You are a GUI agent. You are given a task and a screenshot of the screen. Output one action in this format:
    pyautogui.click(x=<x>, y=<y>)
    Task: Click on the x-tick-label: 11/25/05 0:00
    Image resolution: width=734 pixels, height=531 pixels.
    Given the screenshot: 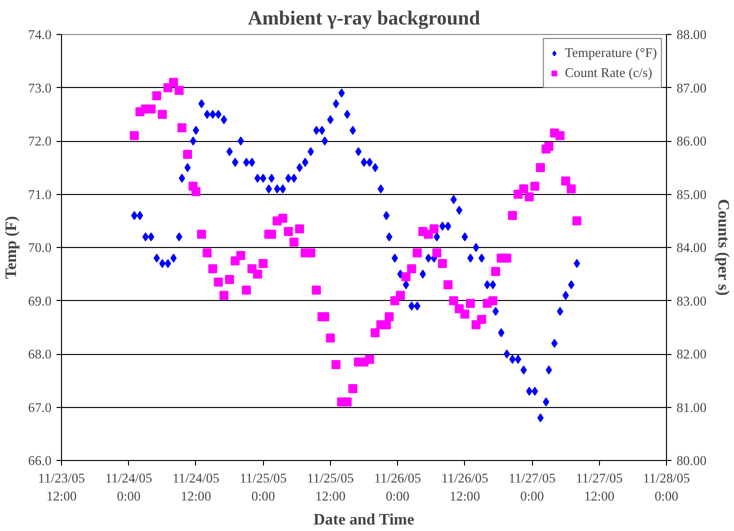 What is the action you would take?
    pyautogui.click(x=263, y=487)
    